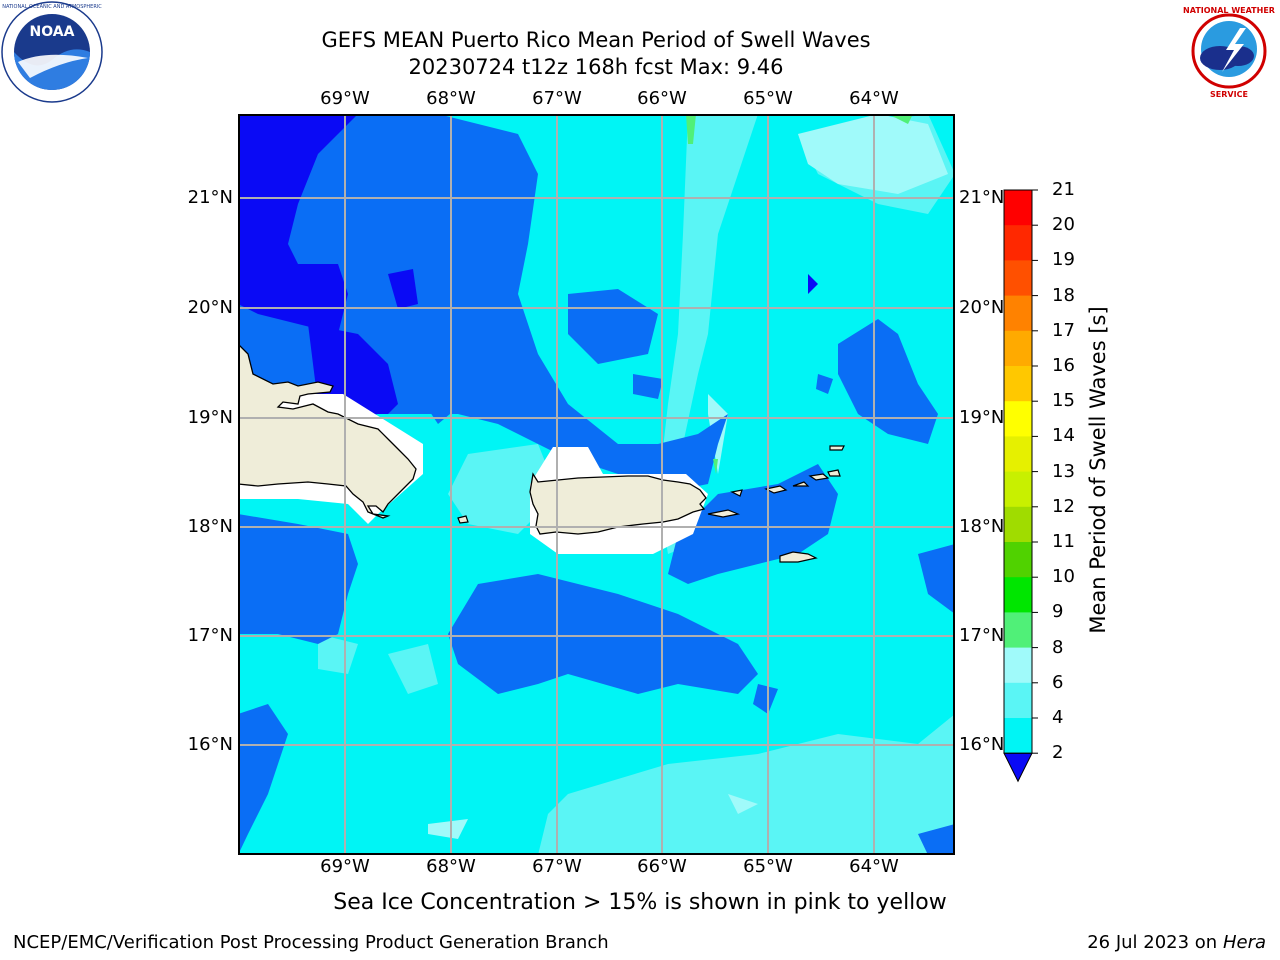 Image resolution: width=1280 pixels, height=960 pixels. What do you see at coordinates (982, 417) in the screenshot?
I see `lat-label-right-3: 19°N` at bounding box center [982, 417].